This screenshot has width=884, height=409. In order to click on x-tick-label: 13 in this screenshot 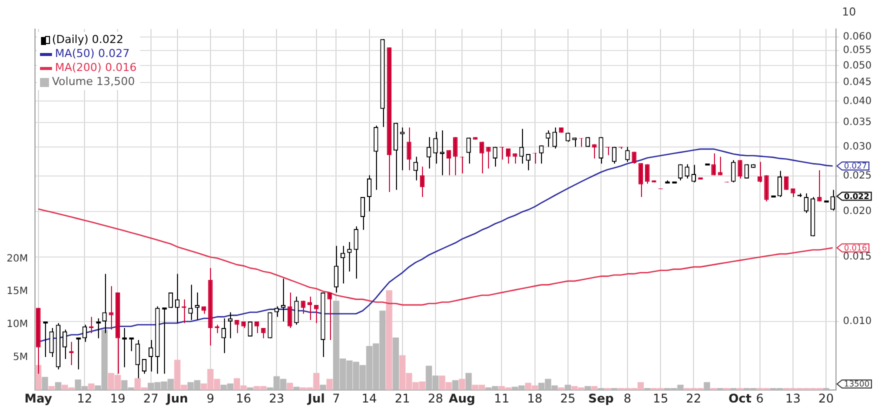, I will do `click(793, 398)`.